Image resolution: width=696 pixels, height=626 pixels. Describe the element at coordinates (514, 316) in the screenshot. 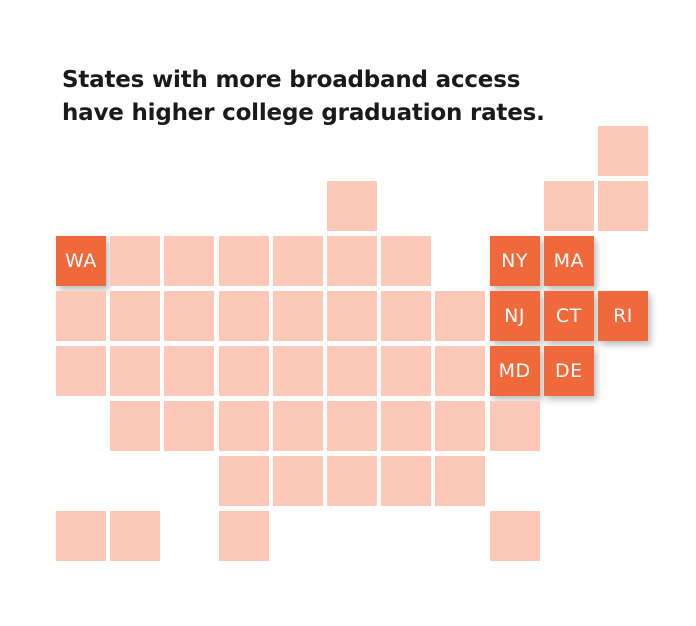

I see `state-tile-highlighted: NJ` at that location.